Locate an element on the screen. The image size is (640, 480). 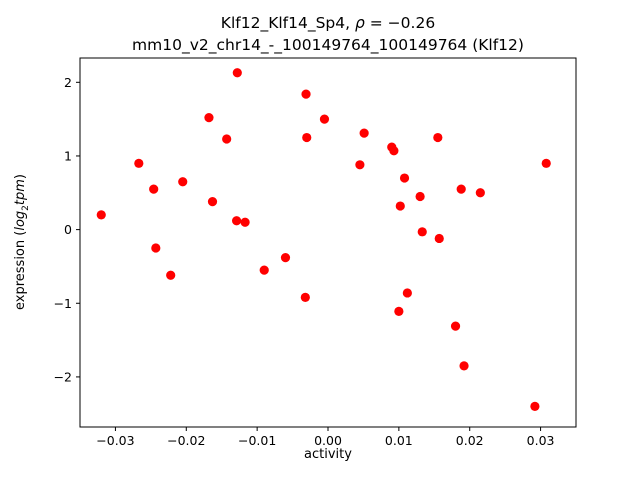
x-tick-label: 0.03 is located at coordinates (541, 440).